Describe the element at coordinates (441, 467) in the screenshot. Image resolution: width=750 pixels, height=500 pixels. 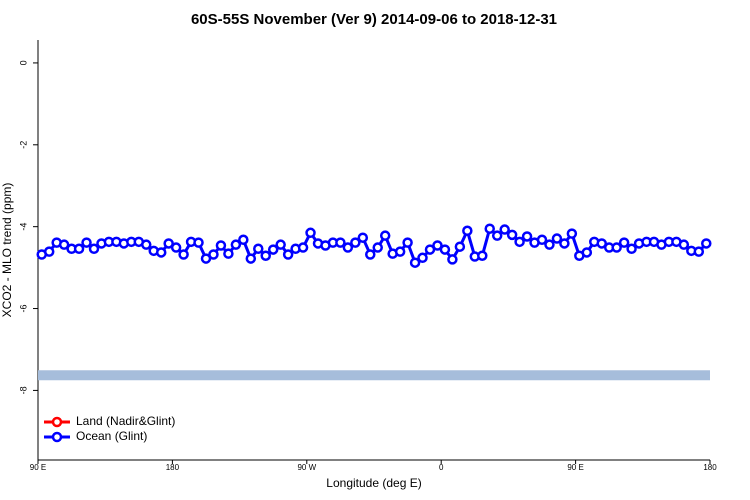
I see `x-tick-label: 0` at that location.